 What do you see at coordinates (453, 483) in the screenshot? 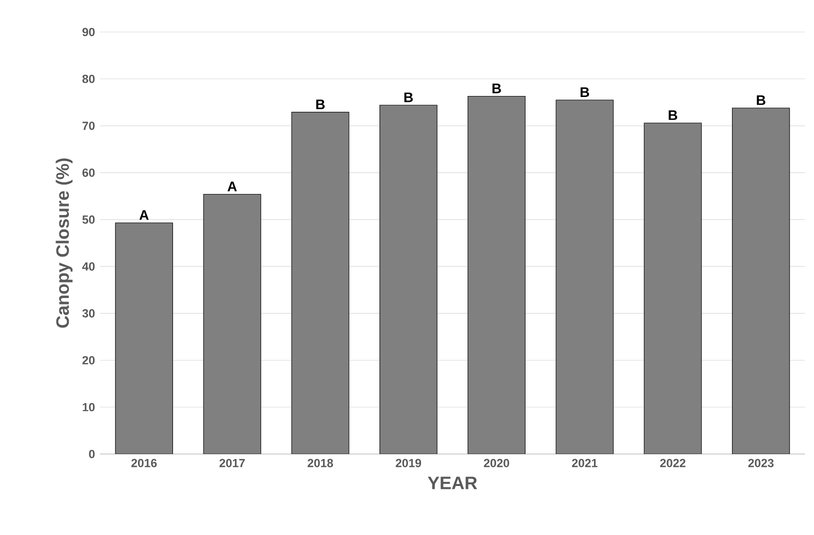
I see `x-axis-title: YEAR` at bounding box center [453, 483].